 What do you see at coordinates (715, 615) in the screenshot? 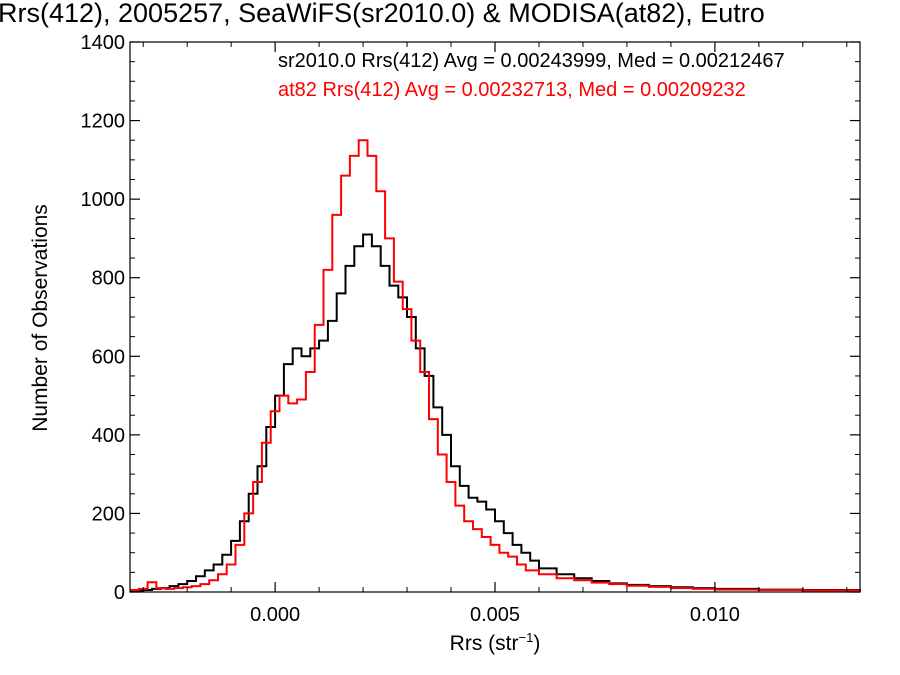
I see `x-tick-label: 0.010` at bounding box center [715, 615].